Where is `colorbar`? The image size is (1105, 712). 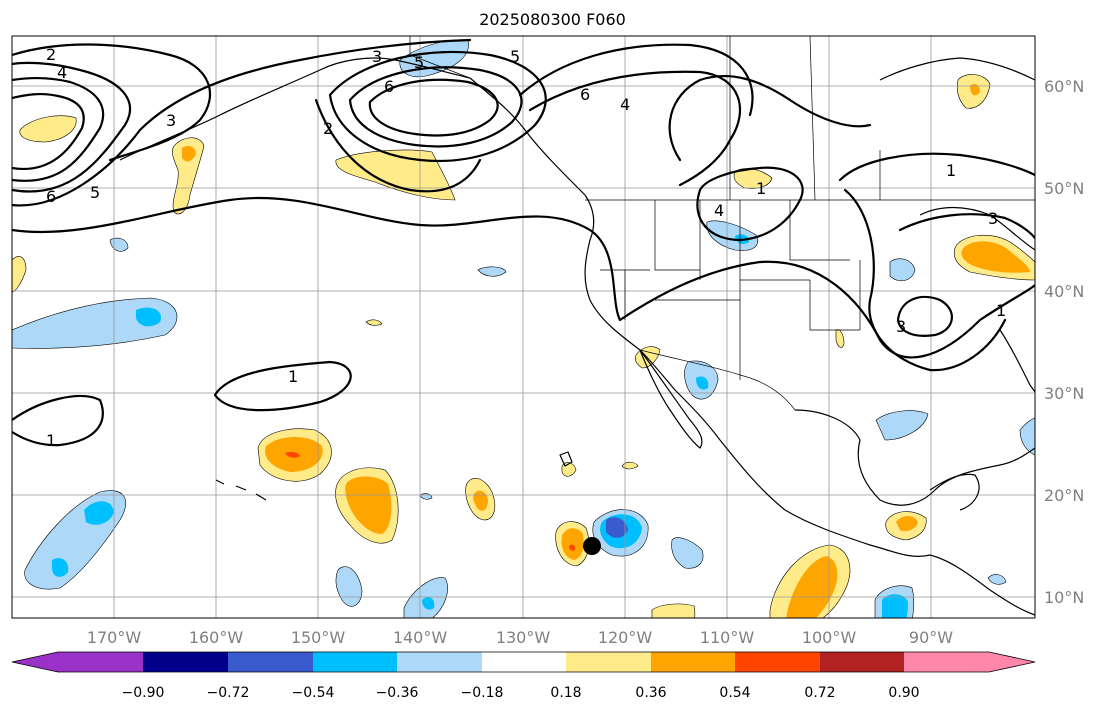 colorbar is located at coordinates (523, 662).